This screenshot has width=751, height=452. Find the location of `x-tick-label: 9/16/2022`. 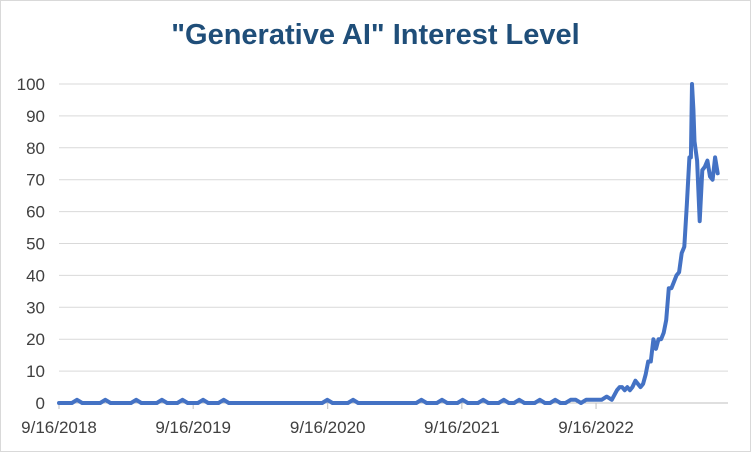

x-tick-label: 9/16/2022 is located at coordinates (596, 427).